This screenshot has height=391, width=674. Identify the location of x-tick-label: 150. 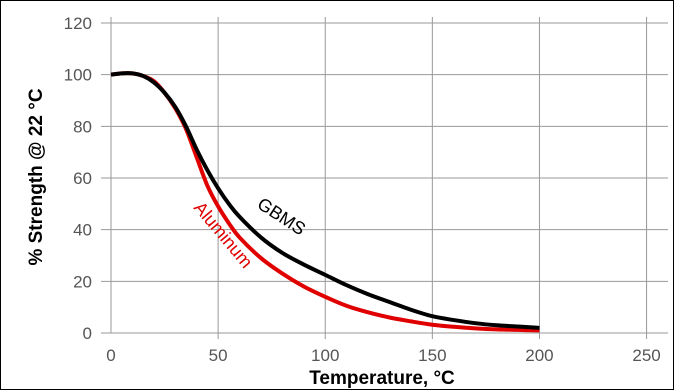
(432, 355).